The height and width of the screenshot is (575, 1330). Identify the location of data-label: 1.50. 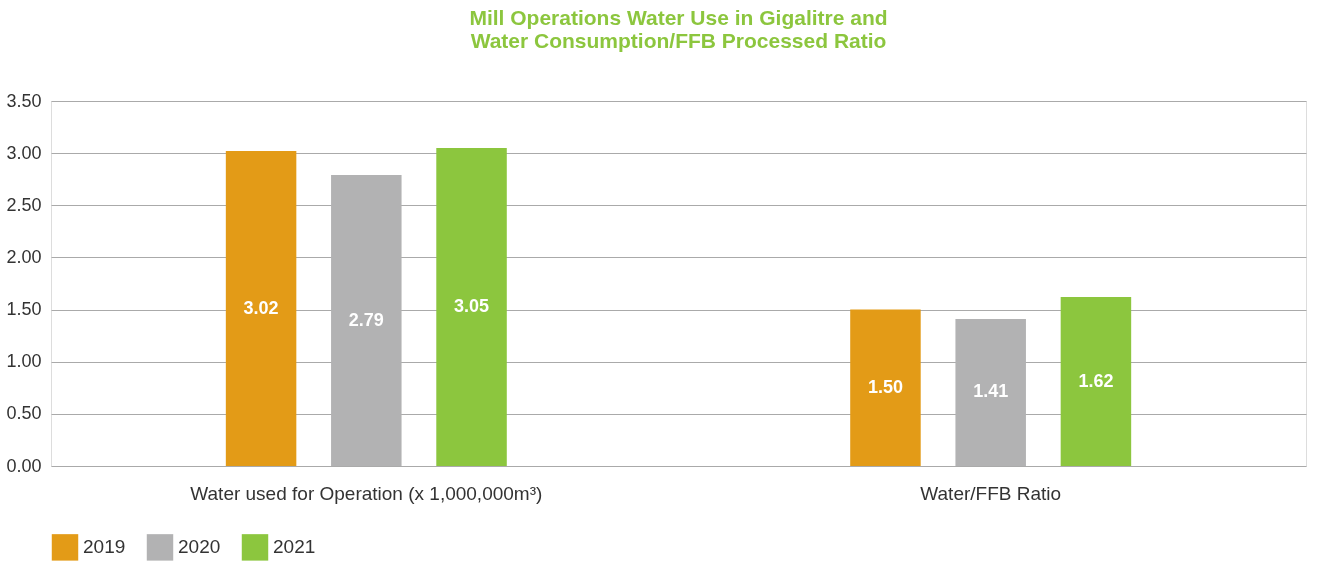
(885, 386).